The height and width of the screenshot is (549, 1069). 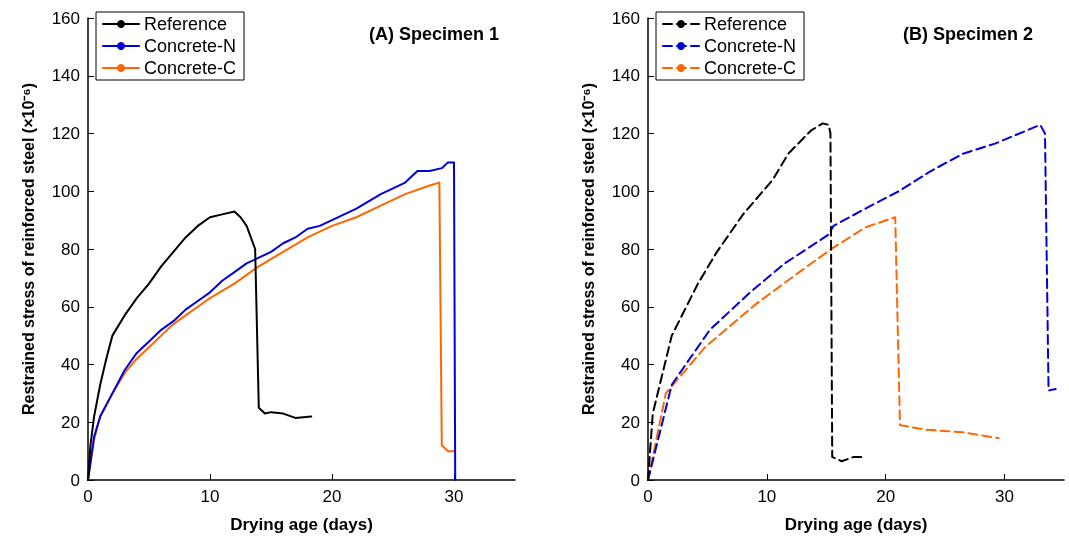 What do you see at coordinates (434, 34) in the screenshot?
I see `chart-title: (A) Specimen 1` at bounding box center [434, 34].